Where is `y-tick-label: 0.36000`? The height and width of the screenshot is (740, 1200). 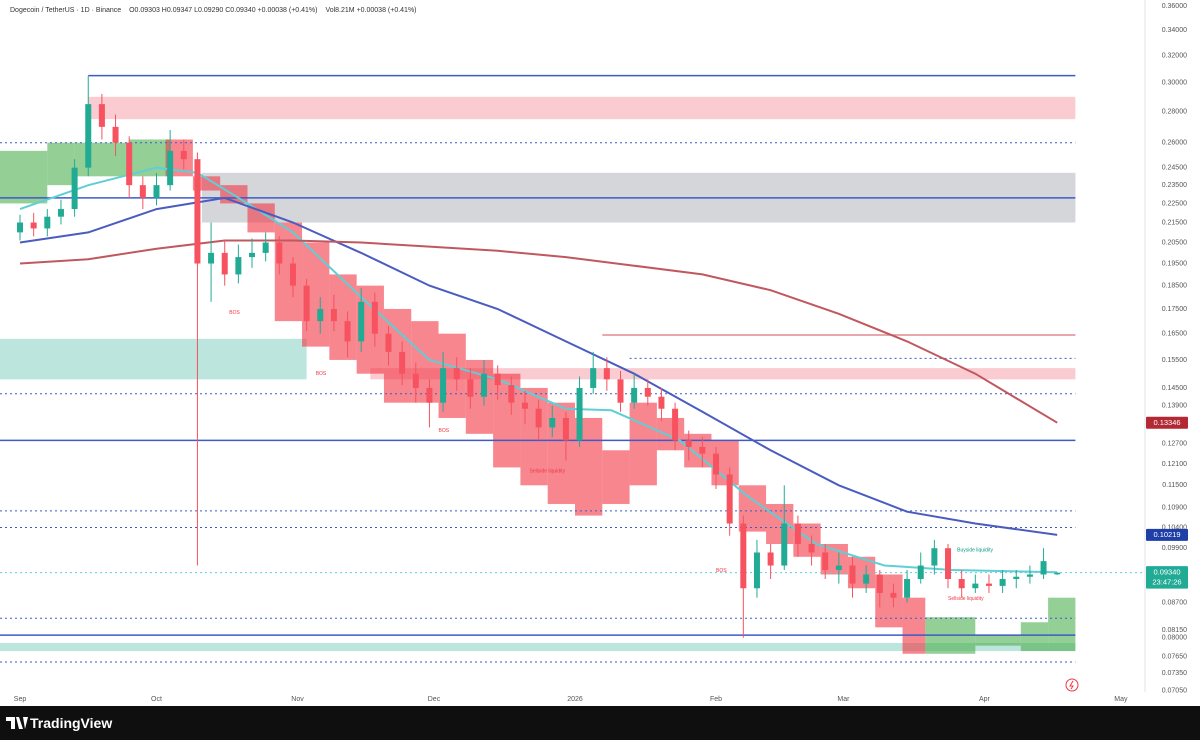
y-tick-label: 0.36000 is located at coordinates (1174, 6).